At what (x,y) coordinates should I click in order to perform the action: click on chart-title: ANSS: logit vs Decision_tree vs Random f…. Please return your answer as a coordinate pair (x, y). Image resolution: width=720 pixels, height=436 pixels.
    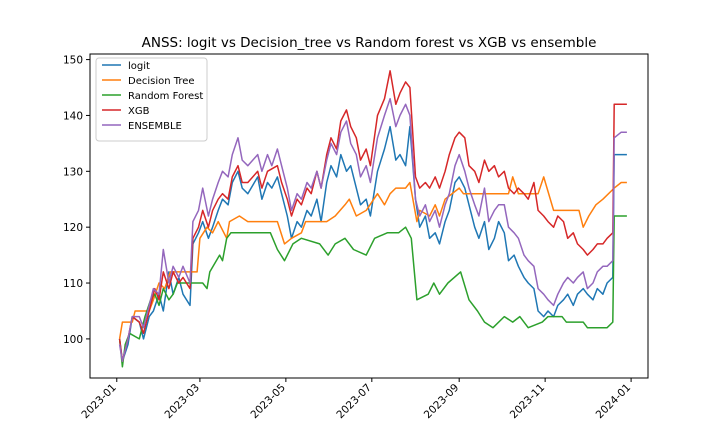
    Looking at the image, I should click on (369, 43).